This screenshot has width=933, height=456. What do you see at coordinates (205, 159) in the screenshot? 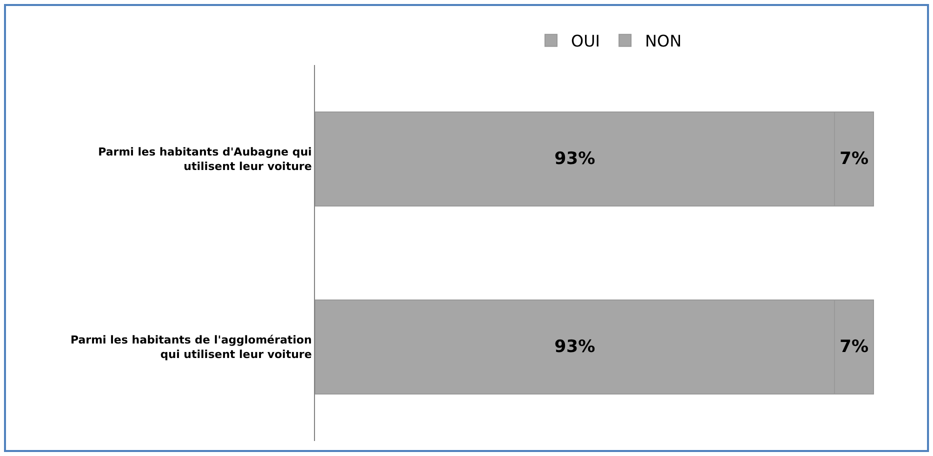
I see `y-tick-label: Parmi les habitants d'Aubagne qui utilisent leur voiture` at bounding box center [205, 159].